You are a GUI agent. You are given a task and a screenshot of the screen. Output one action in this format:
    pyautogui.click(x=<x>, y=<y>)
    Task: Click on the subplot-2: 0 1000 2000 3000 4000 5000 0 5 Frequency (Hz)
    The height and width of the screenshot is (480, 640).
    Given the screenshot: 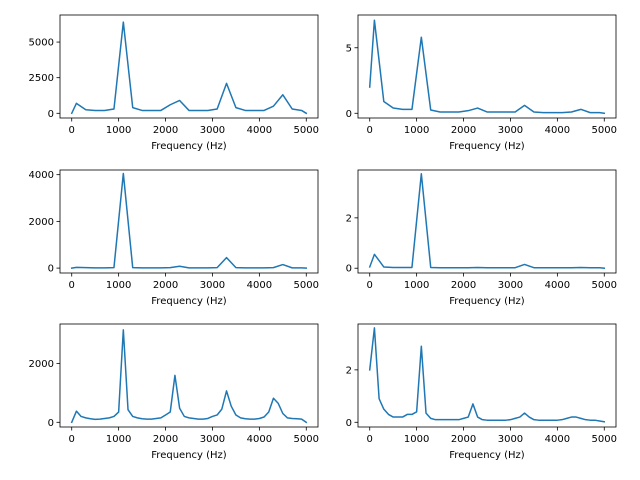 What is the action you would take?
    pyautogui.click(x=481, y=83)
    